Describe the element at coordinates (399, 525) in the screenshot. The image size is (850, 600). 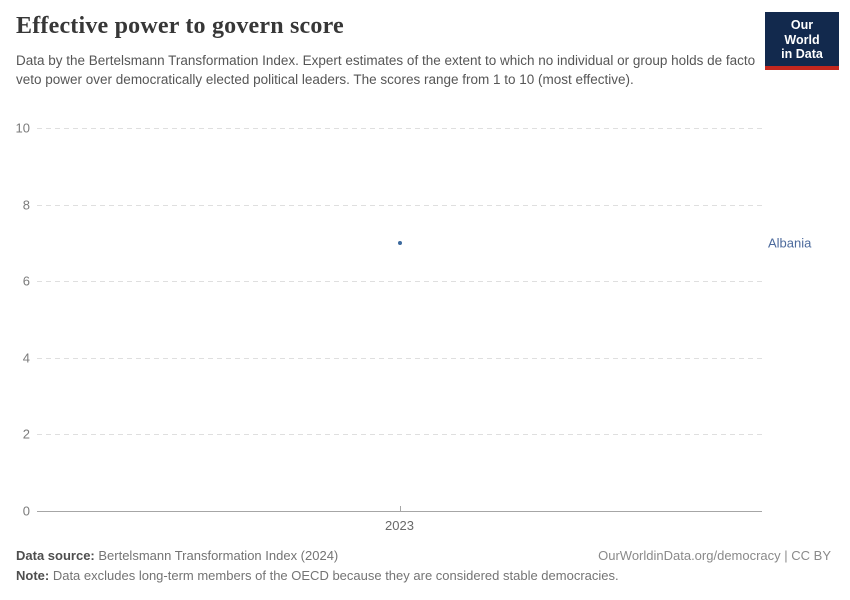
I see `x-axis-tick-label: 2023` at that location.